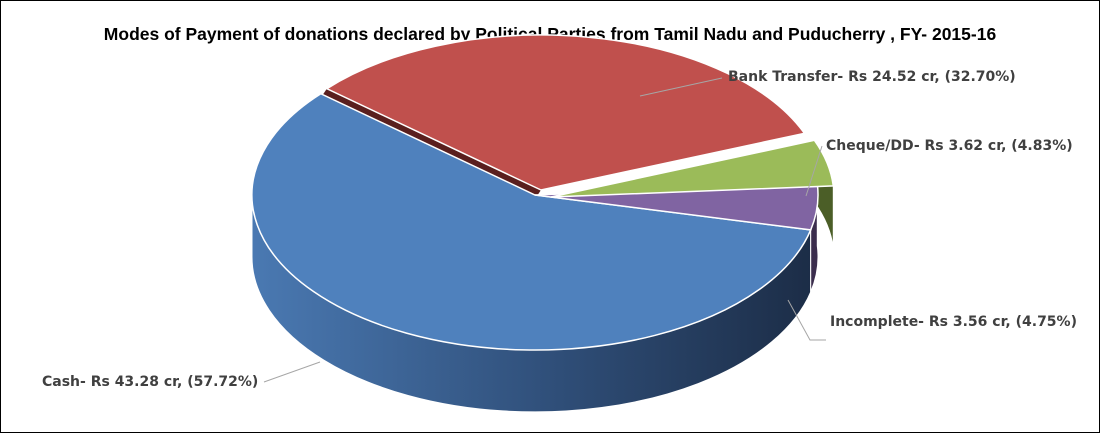  Describe the element at coordinates (431, 142) in the screenshot. I see `bank-slice-wall` at that location.